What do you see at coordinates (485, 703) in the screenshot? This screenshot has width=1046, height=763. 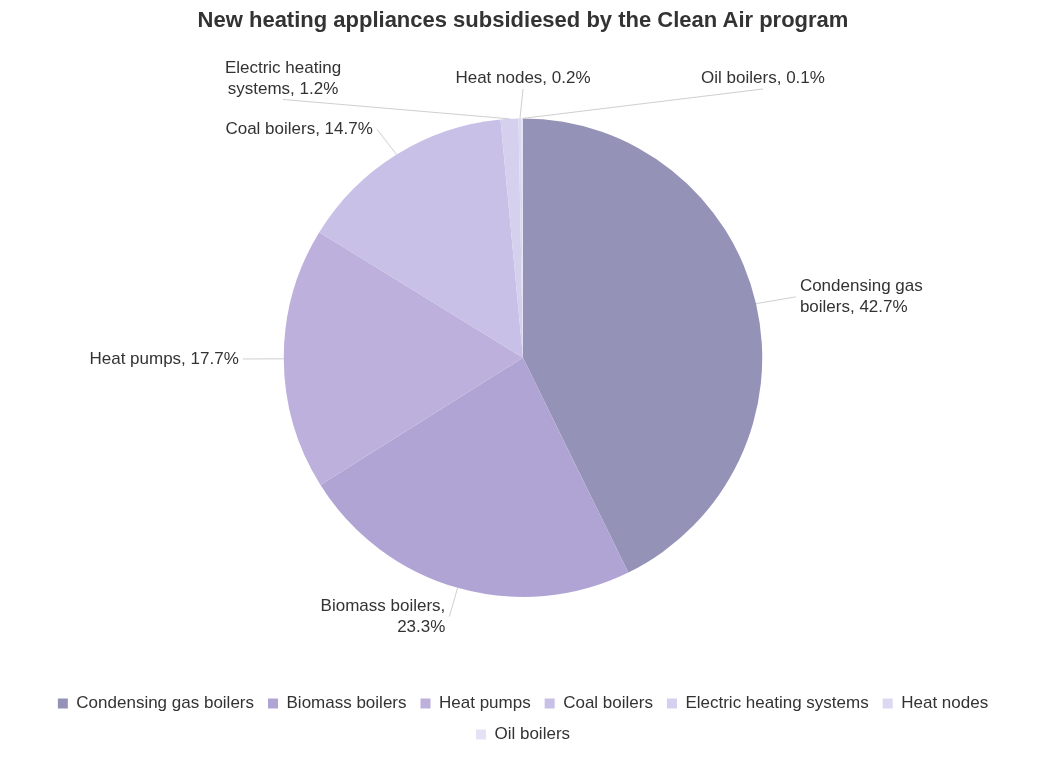 I see `legend-label: Heat pumps` at bounding box center [485, 703].